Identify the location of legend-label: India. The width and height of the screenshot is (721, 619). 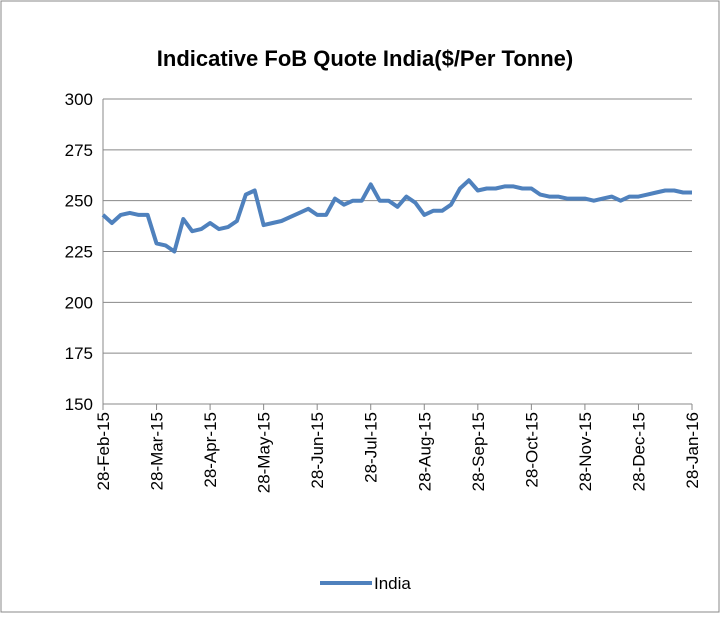
(392, 583).